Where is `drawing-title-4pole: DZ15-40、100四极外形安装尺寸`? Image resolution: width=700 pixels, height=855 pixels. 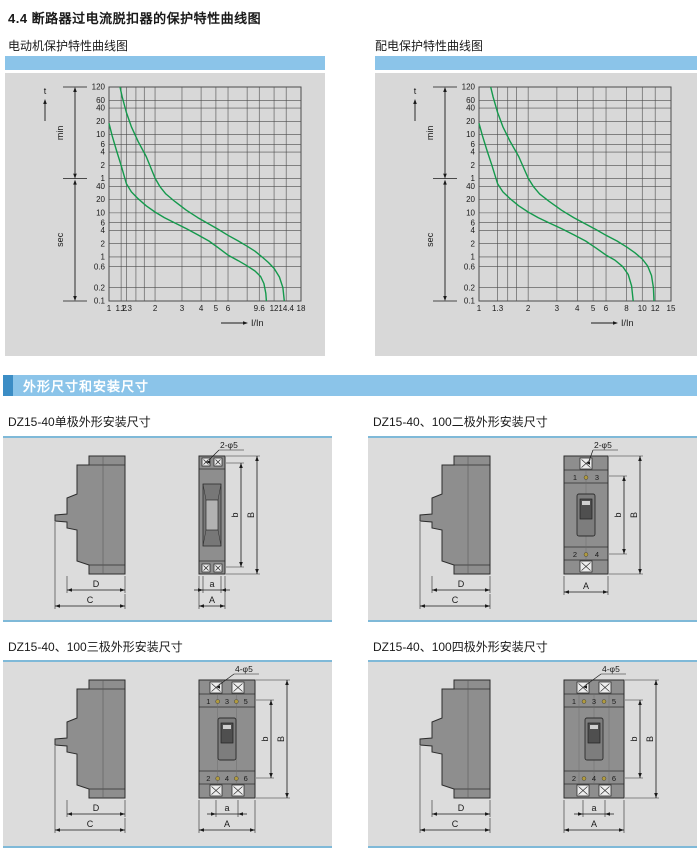 drawing-title-4pole: DZ15-40、100四极外形安装尺寸 is located at coordinates (460, 647).